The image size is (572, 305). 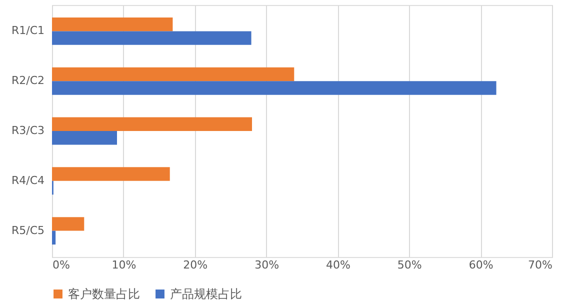 I want to click on y-tick-label: R2/C2, so click(x=27, y=81).